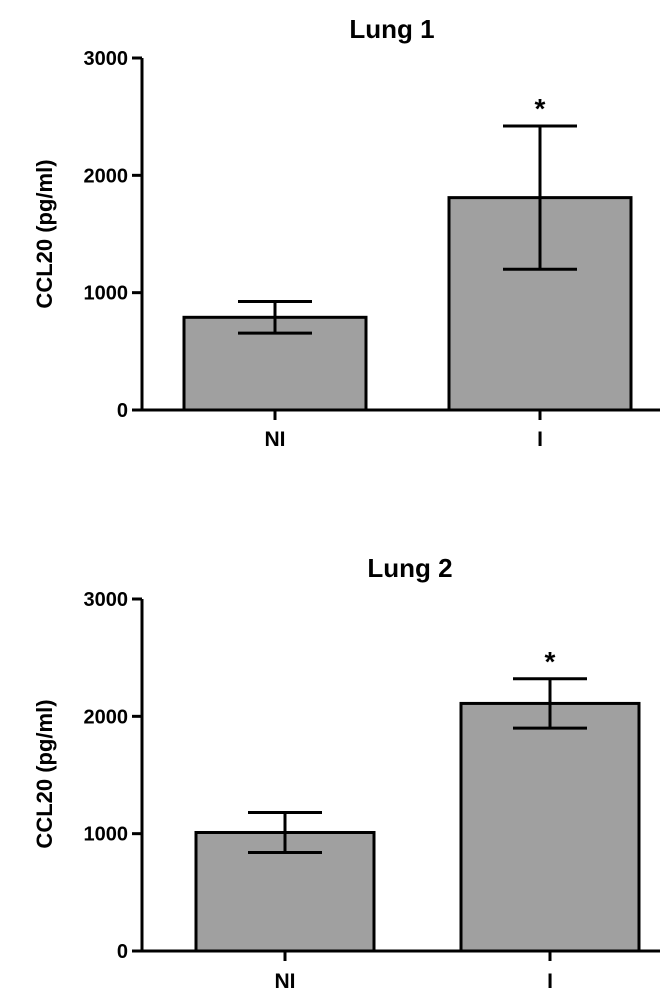 The width and height of the screenshot is (670, 989). Describe the element at coordinates (391, 29) in the screenshot. I see `chart-title: Lung 1` at that location.